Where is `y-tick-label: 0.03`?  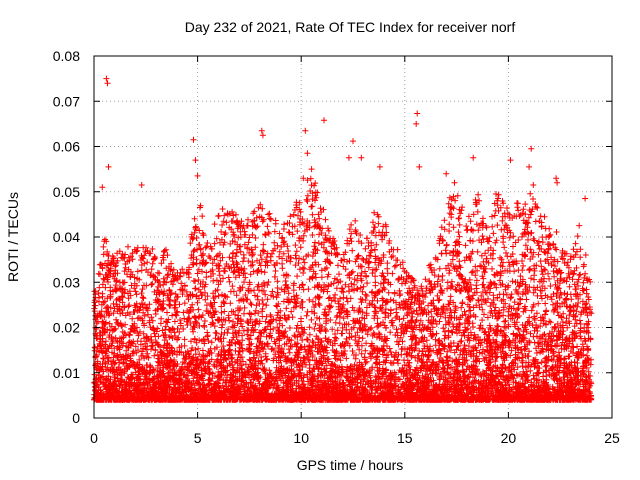
y-tick-label: 0.03 is located at coordinates (66, 282).